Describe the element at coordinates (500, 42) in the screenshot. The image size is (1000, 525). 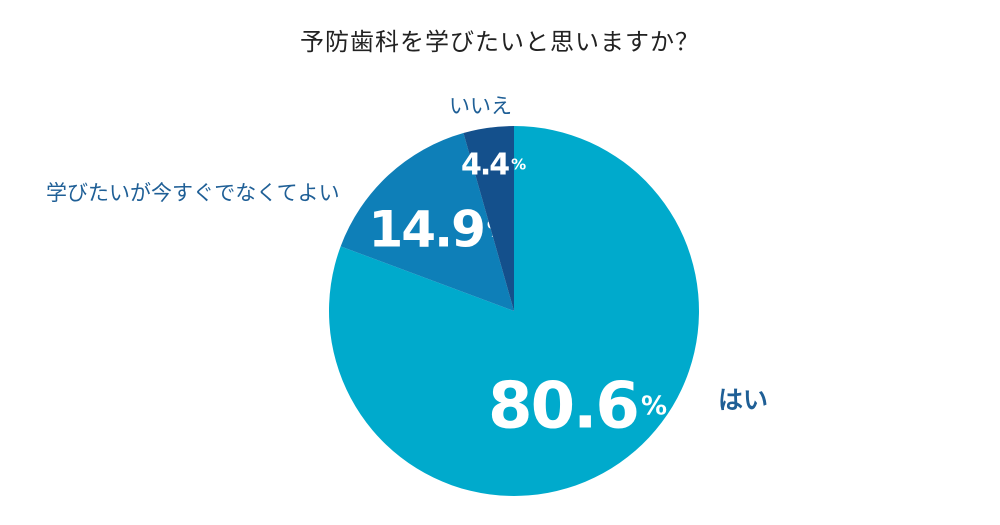
I see `chart-title: 予防歯科を学びたいと思いますか？` at that location.